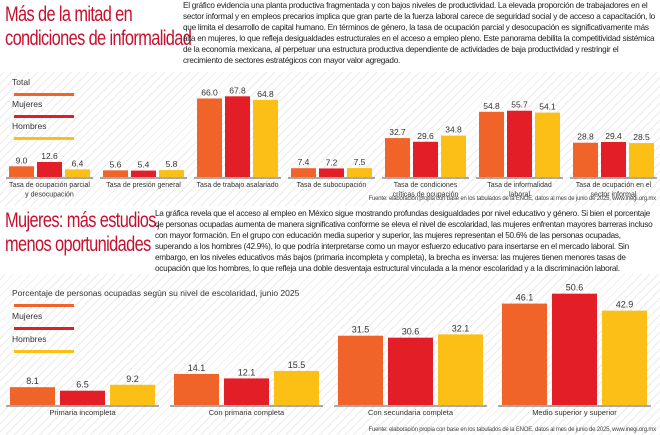  I want to click on chart2-value-label: 8.1, so click(32, 381).